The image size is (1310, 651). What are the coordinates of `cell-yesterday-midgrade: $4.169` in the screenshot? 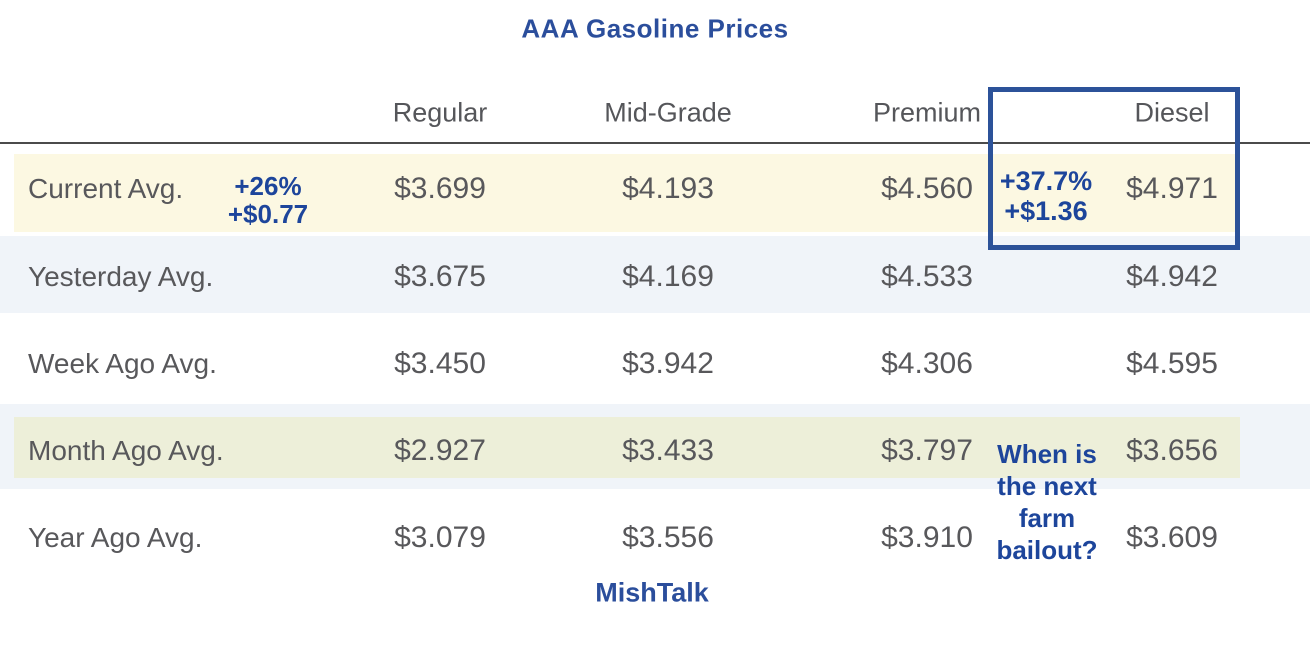 It's located at (668, 276).